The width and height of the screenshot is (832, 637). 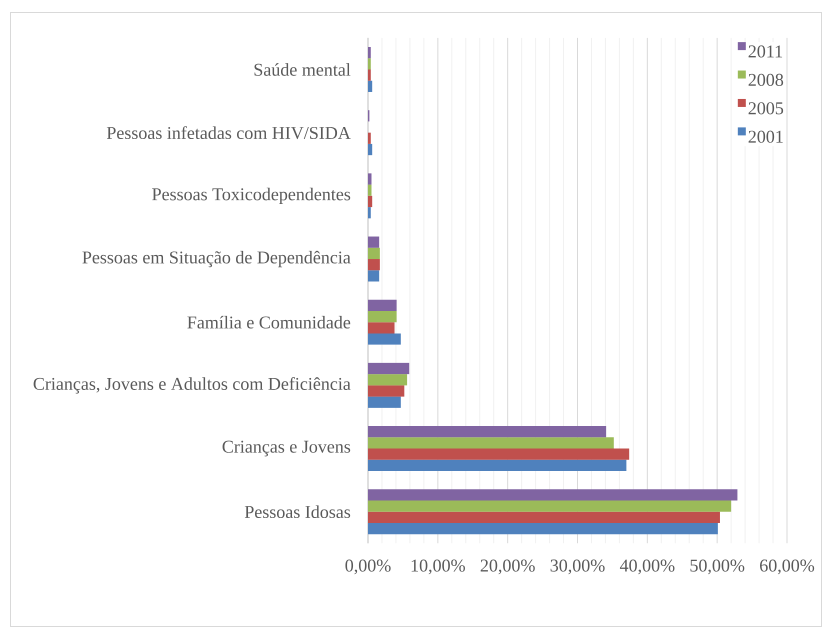 What do you see at coordinates (765, 51) in the screenshot?
I see `legend-label: 2011` at bounding box center [765, 51].